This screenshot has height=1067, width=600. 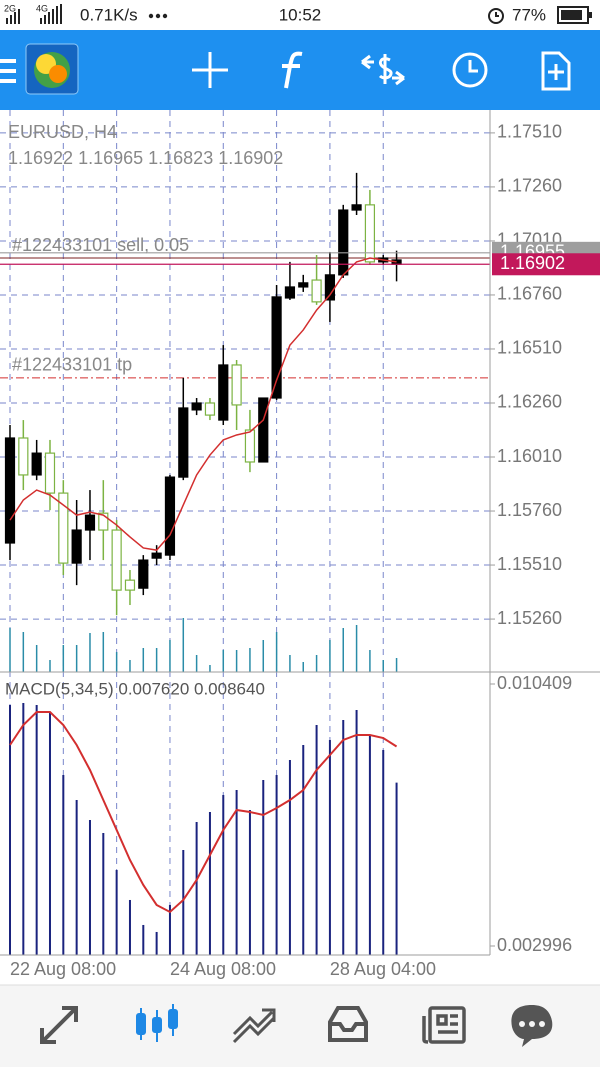 I want to click on clock: 10:52, so click(x=300, y=14).